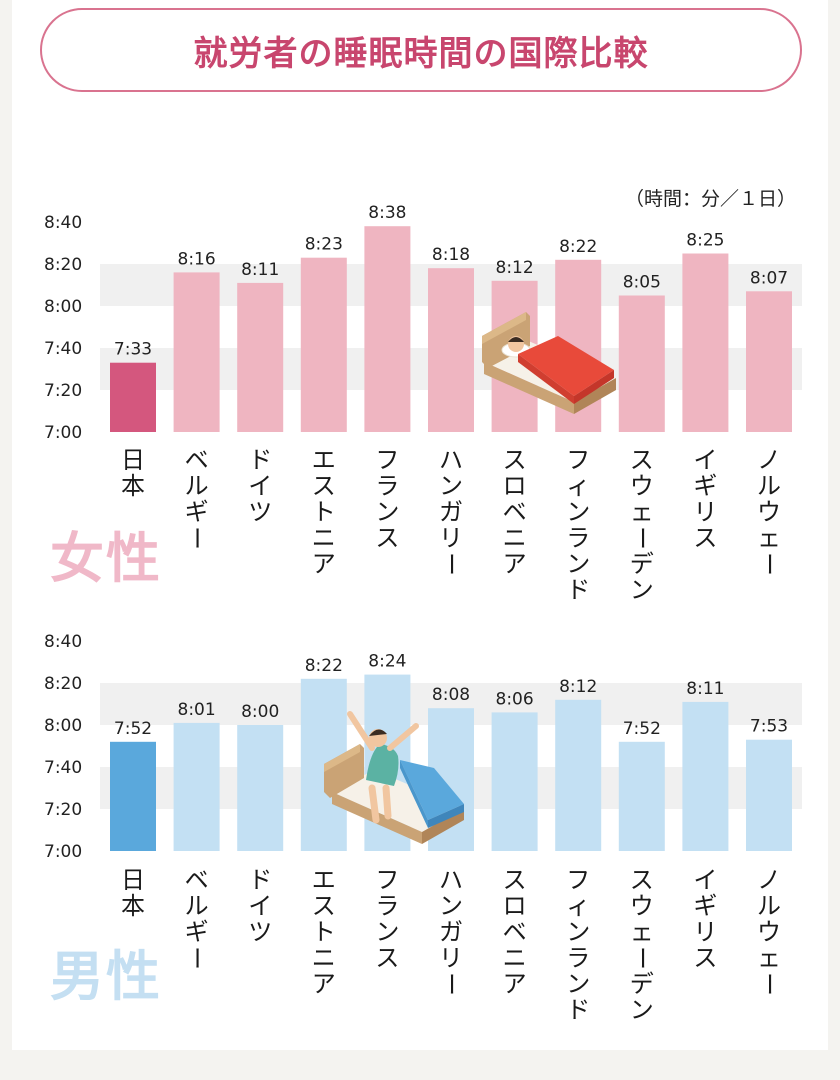  Describe the element at coordinates (106, 558) in the screenshot. I see `female-group-label: 女性` at that location.